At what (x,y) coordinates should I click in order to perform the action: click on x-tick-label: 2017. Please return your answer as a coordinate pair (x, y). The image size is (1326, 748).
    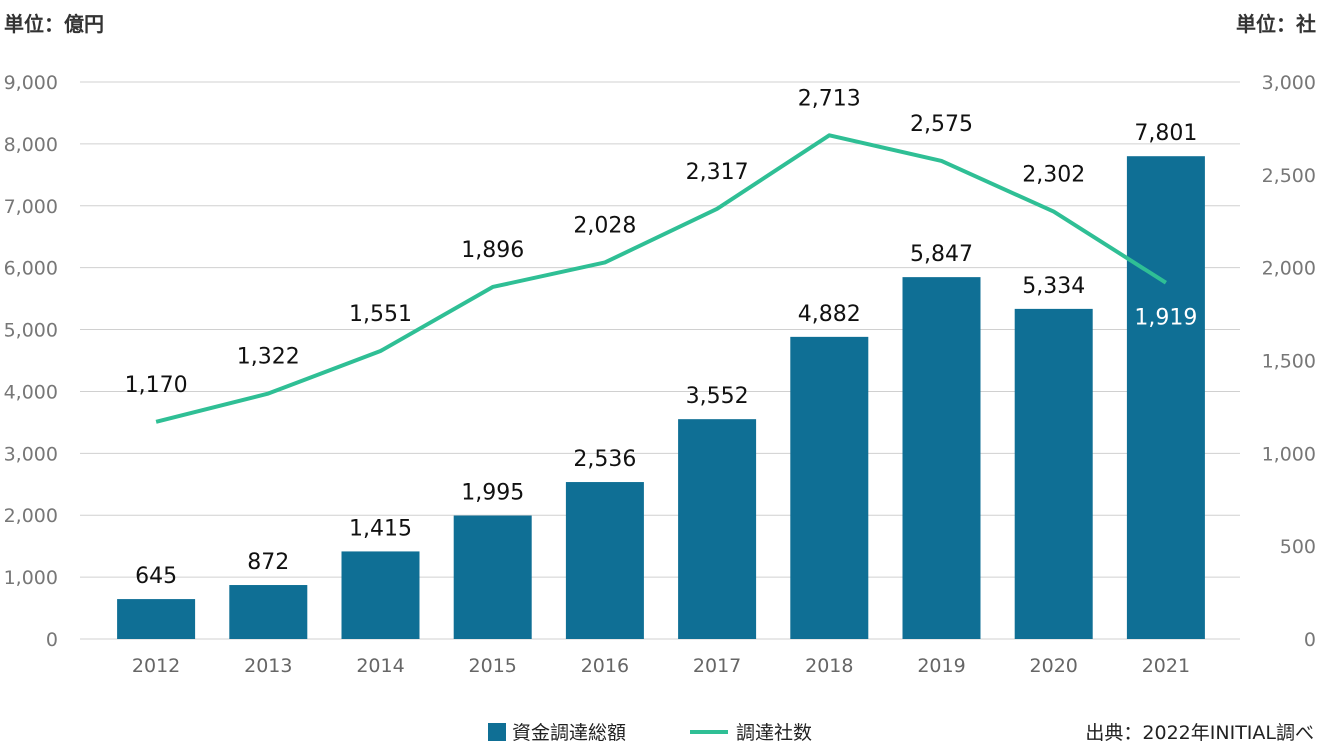
    Looking at the image, I should click on (717, 666).